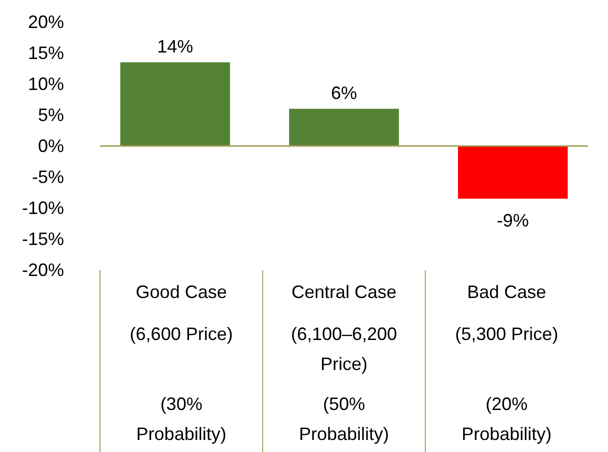  I want to click on y-tick-label: -10%, so click(43, 208).